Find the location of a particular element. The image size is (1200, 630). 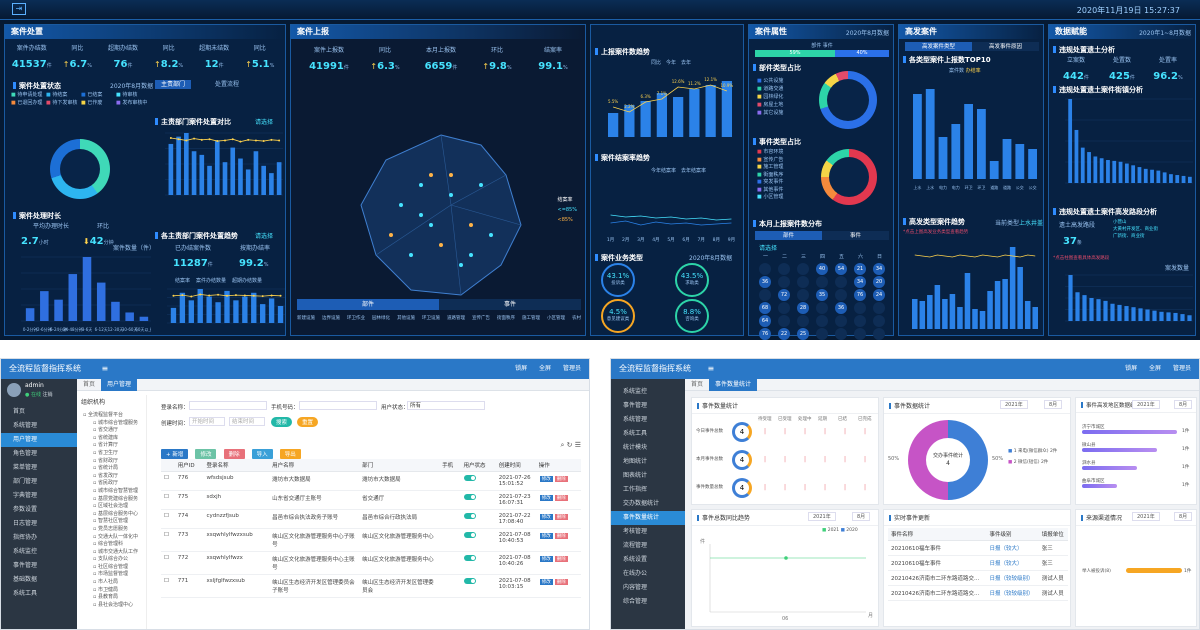

menu-toggle-icon: ≡ is located at coordinates (105, 368).